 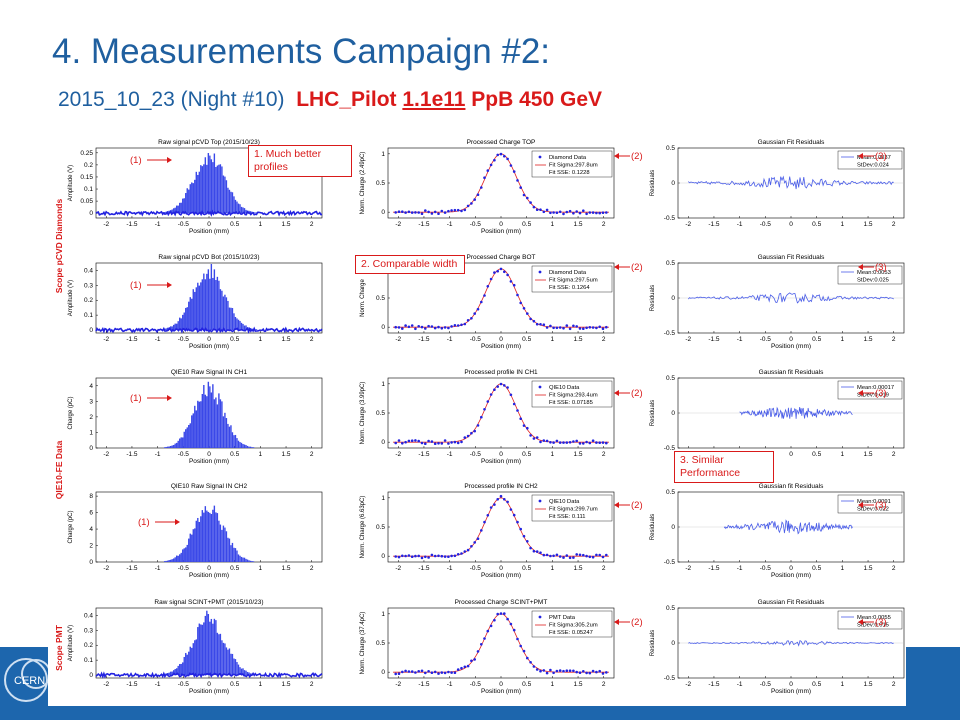 What do you see at coordinates (881, 505) in the screenshot?
I see `marker-label: (3)` at bounding box center [881, 505].